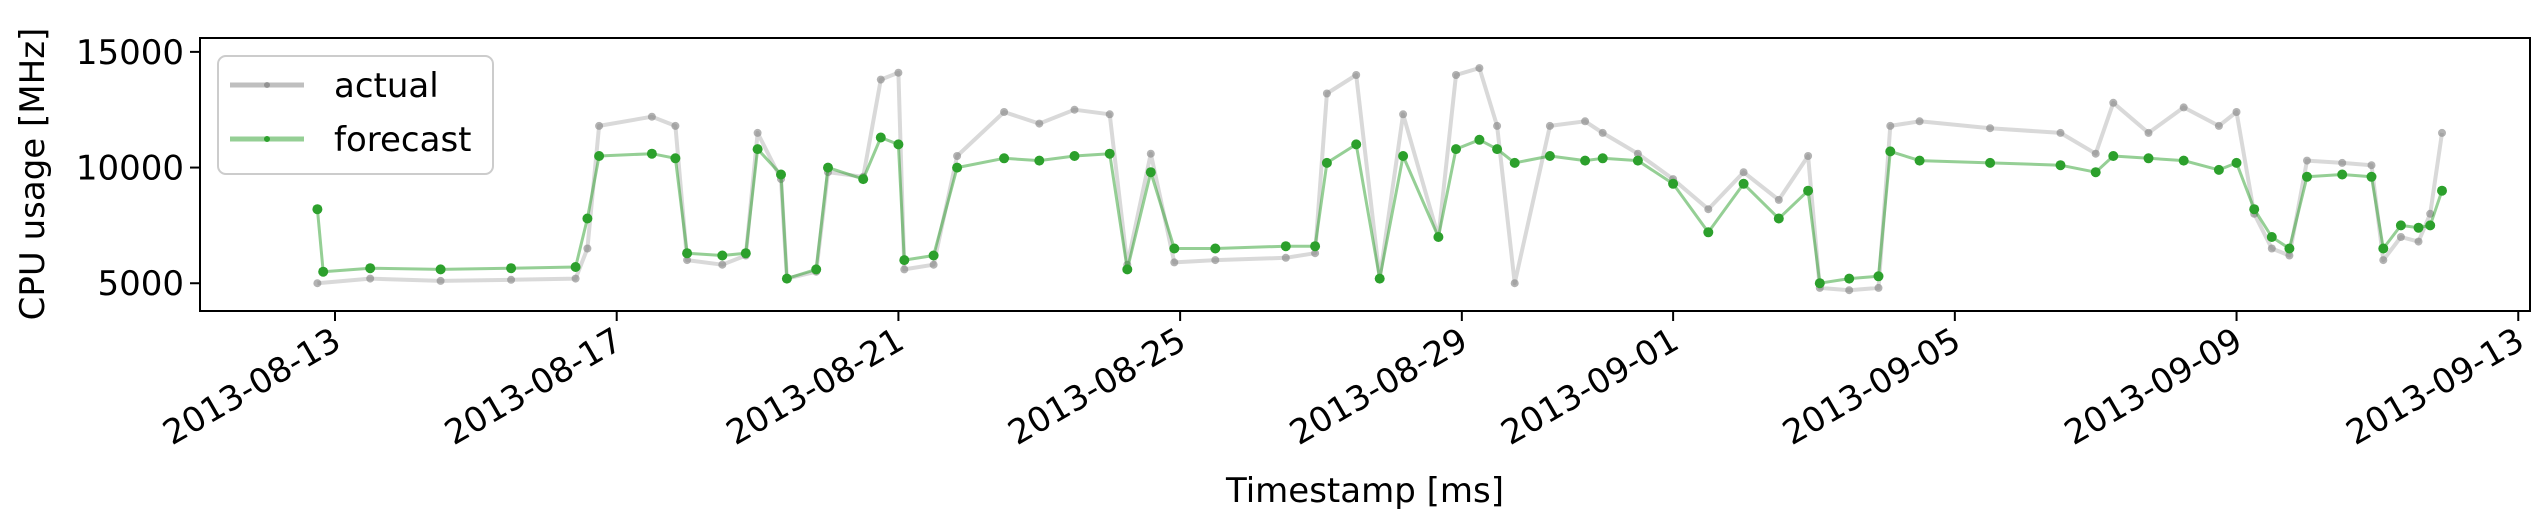  What do you see at coordinates (533, 386) in the screenshot?
I see `x-tick-label: 2013-08-17` at bounding box center [533, 386].